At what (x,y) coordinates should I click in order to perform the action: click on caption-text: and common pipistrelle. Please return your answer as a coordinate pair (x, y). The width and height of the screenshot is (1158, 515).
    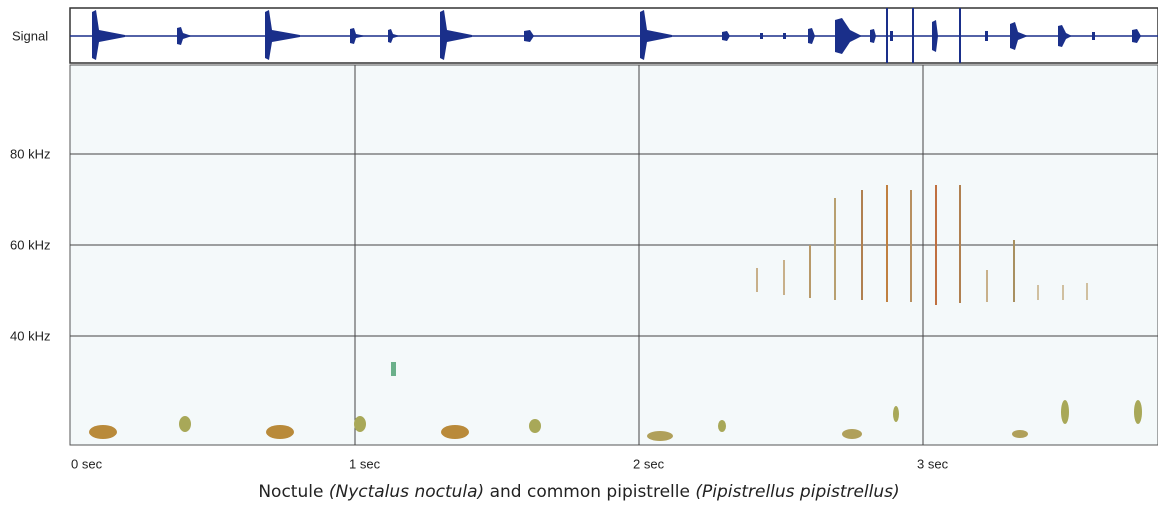
    Looking at the image, I should click on (590, 492).